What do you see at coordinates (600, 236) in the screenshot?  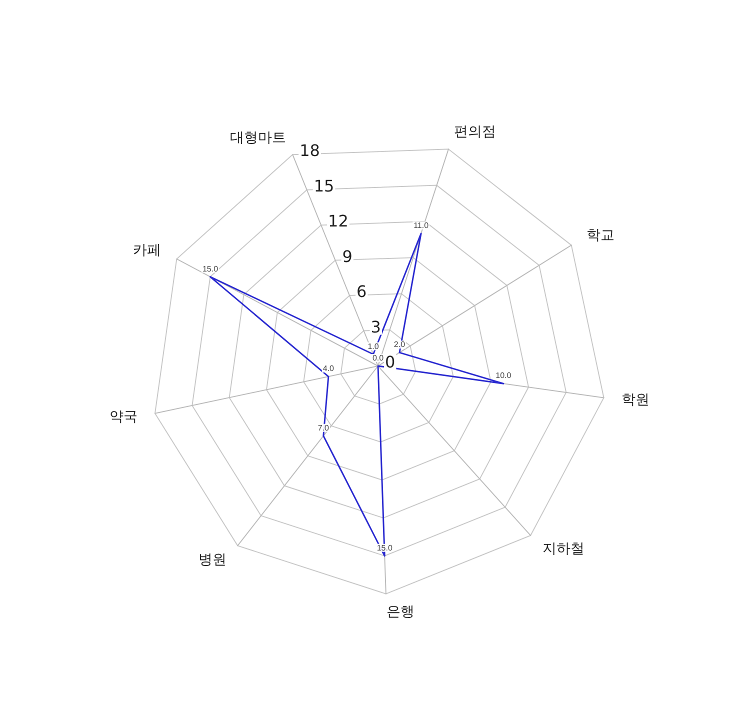 I see `spoke-label: 학교` at bounding box center [600, 236].